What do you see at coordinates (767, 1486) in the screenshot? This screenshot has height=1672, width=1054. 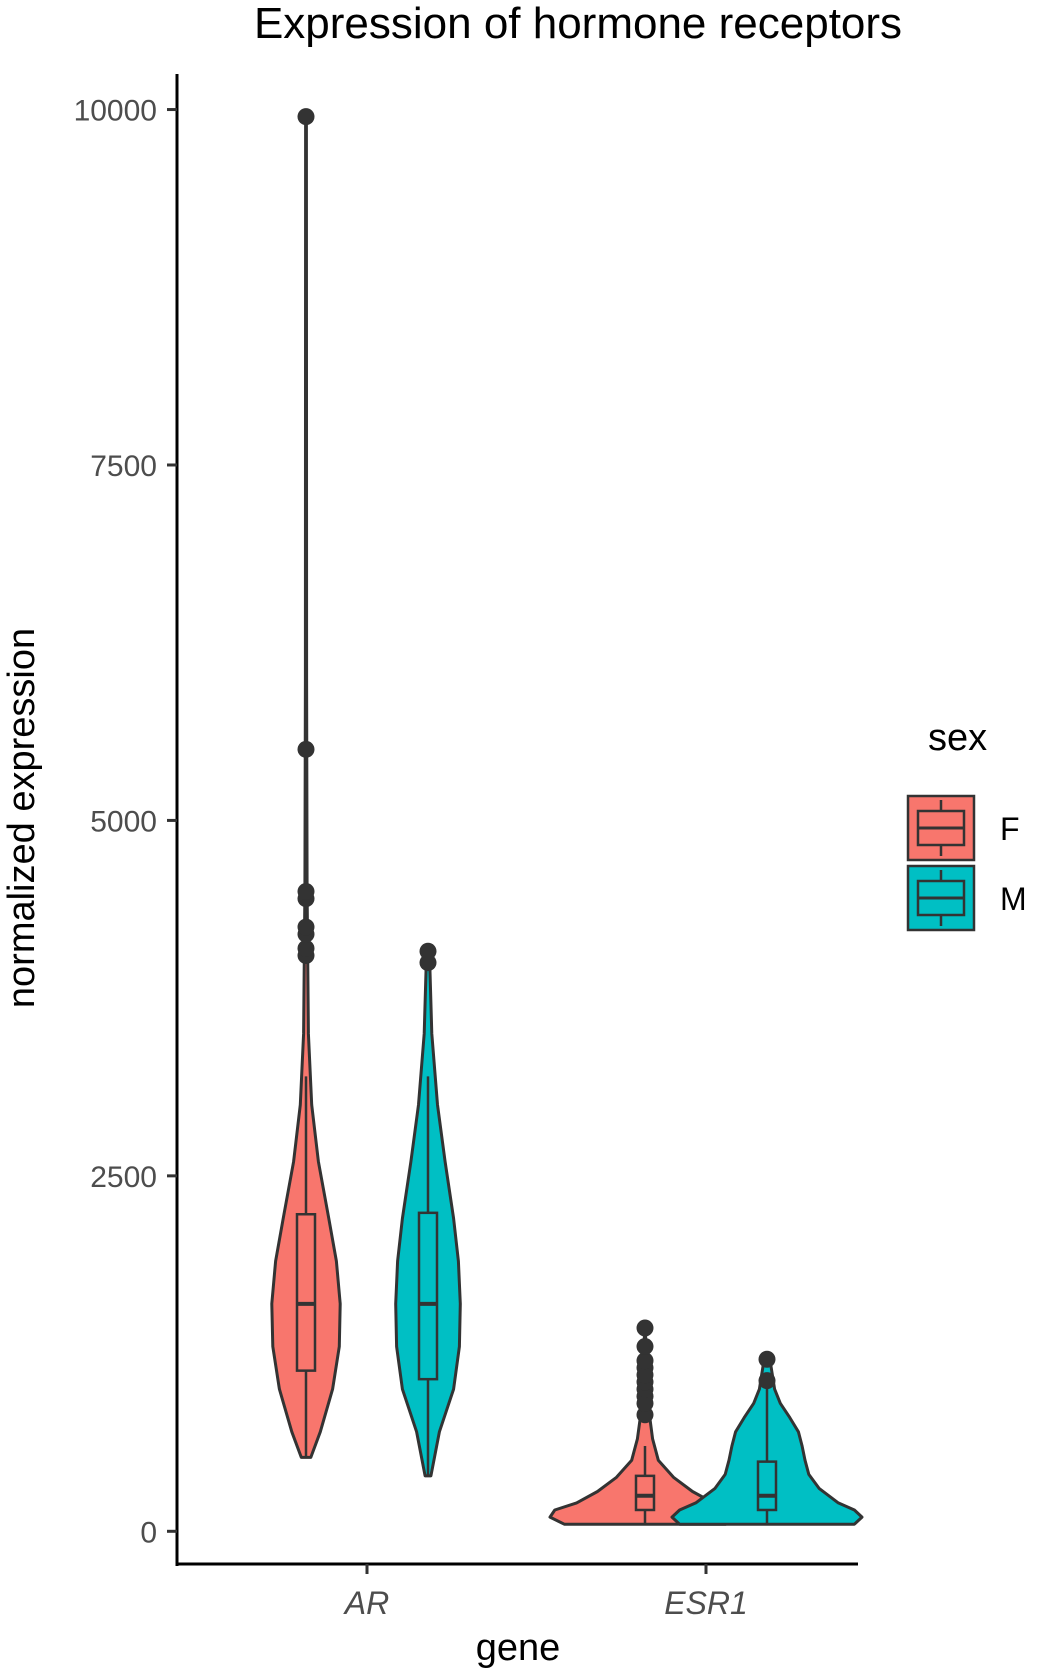 I see `box-M-ESR1` at bounding box center [767, 1486].